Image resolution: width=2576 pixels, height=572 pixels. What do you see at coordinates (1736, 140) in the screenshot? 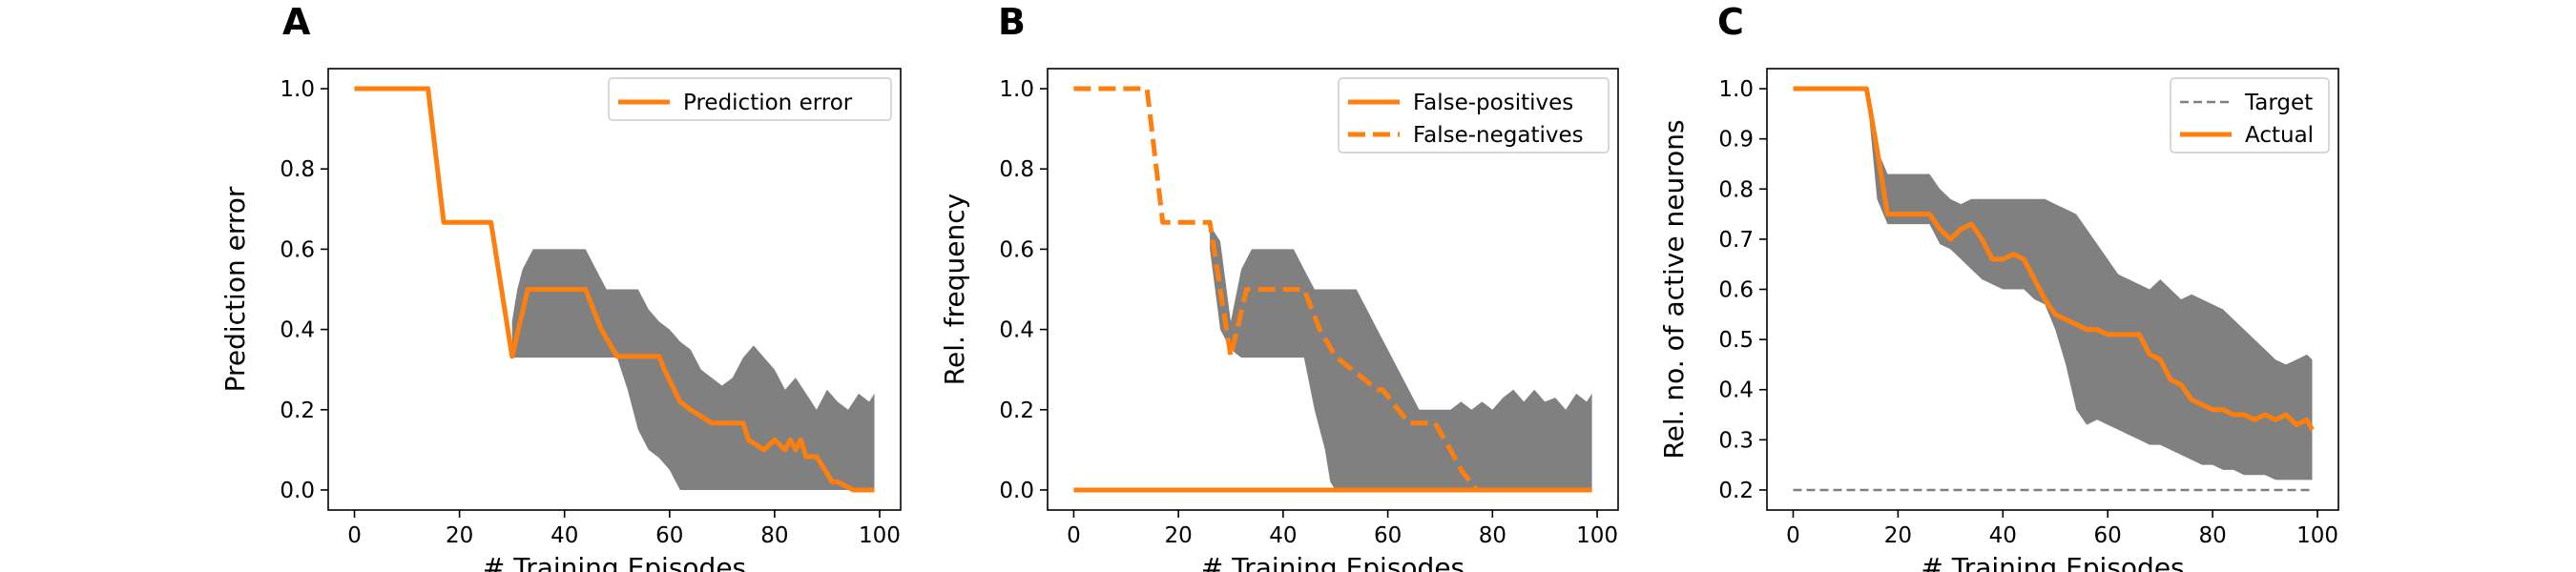
I see `y-tick-label: 0.9` at bounding box center [1736, 140].